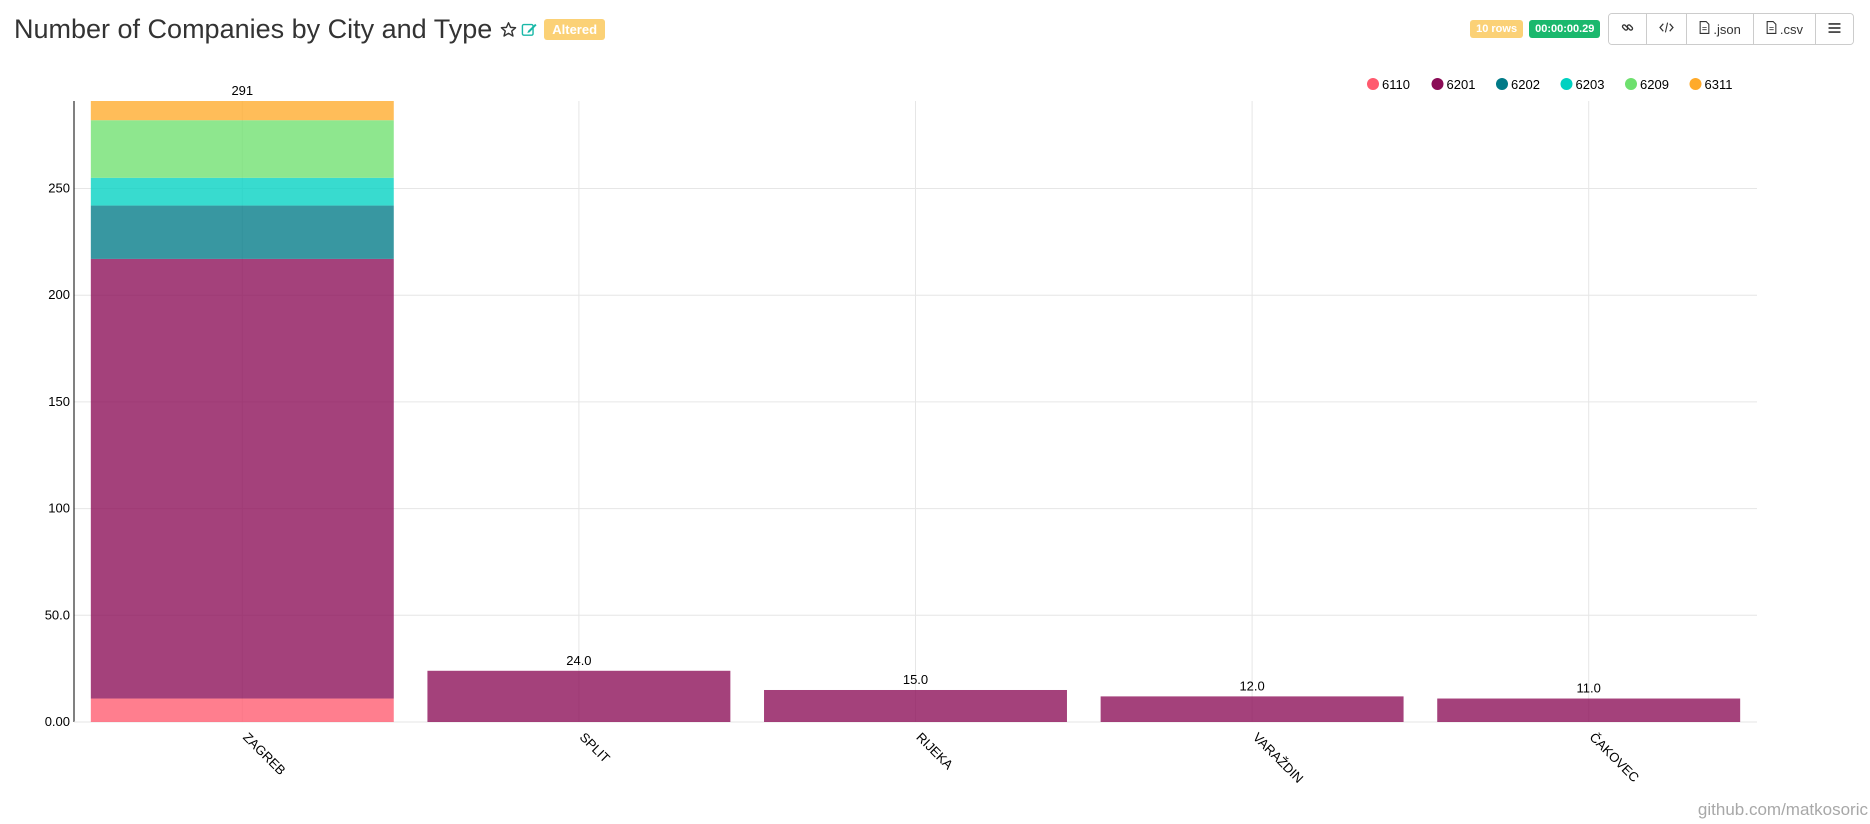  I want to click on y-tick-label: 50.0, so click(57, 614).